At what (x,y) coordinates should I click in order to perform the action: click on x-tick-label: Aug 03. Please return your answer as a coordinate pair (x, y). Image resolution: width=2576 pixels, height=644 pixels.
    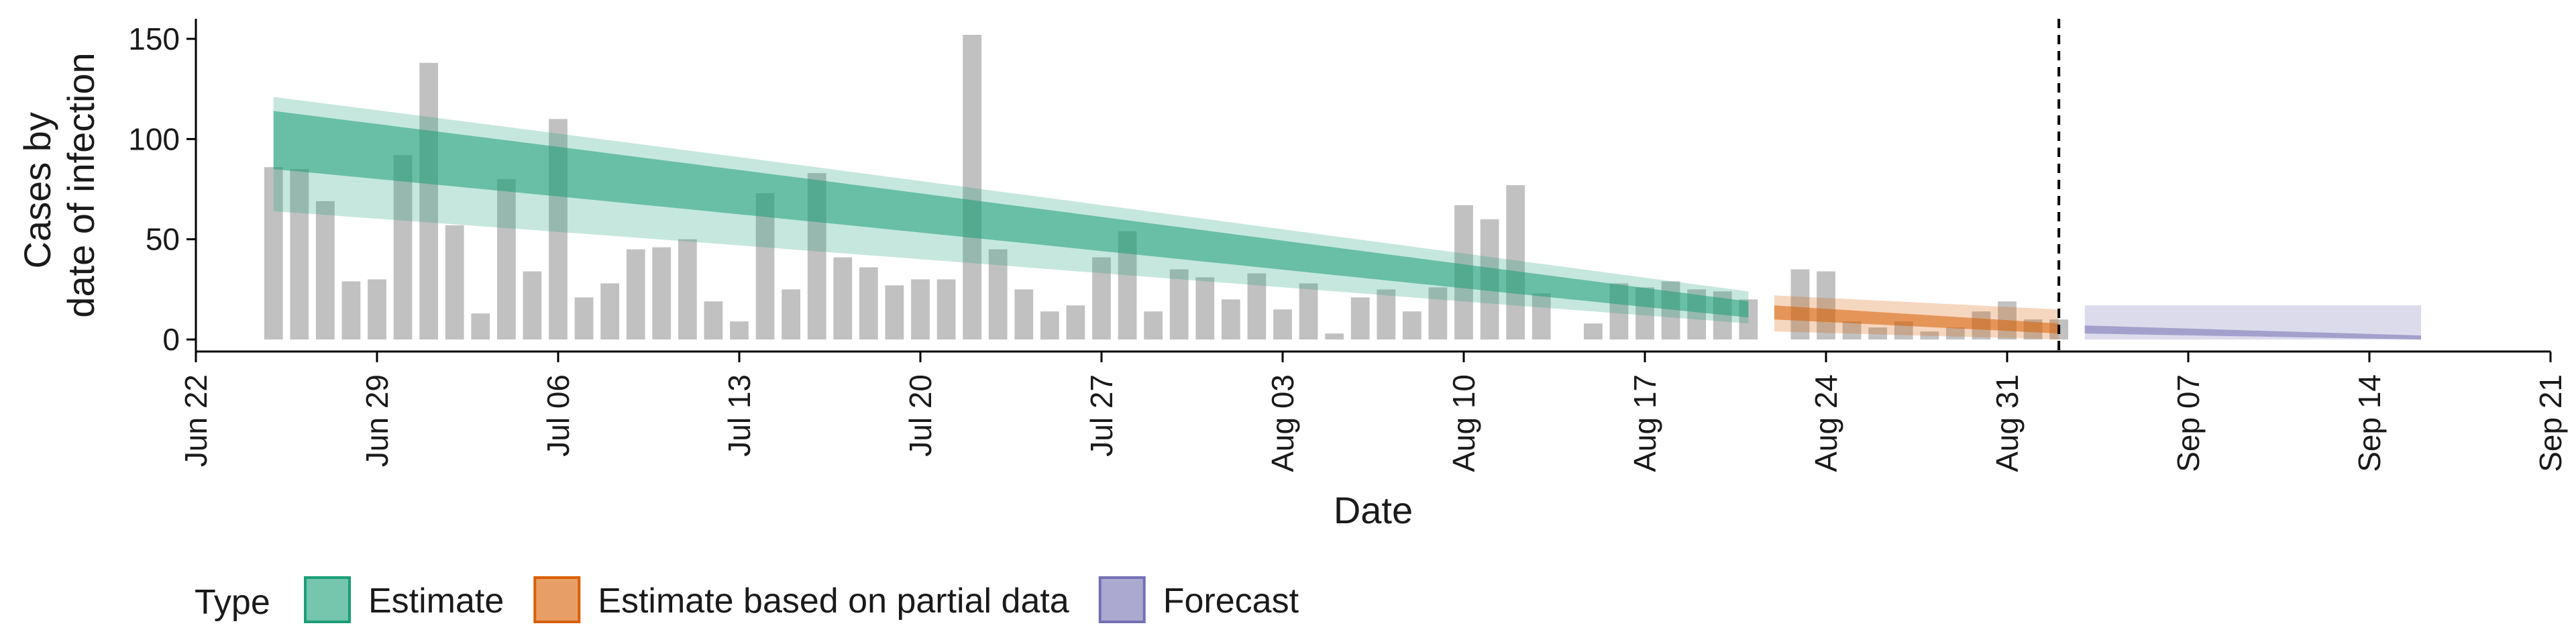
    Looking at the image, I should click on (1282, 423).